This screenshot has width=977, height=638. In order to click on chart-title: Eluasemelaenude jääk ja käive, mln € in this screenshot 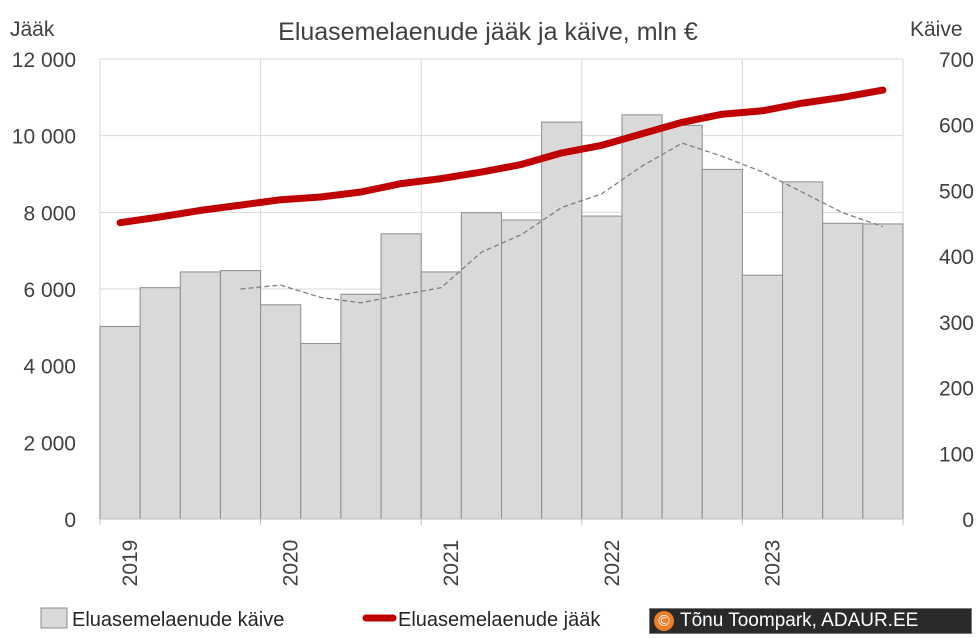, I will do `click(488, 32)`.